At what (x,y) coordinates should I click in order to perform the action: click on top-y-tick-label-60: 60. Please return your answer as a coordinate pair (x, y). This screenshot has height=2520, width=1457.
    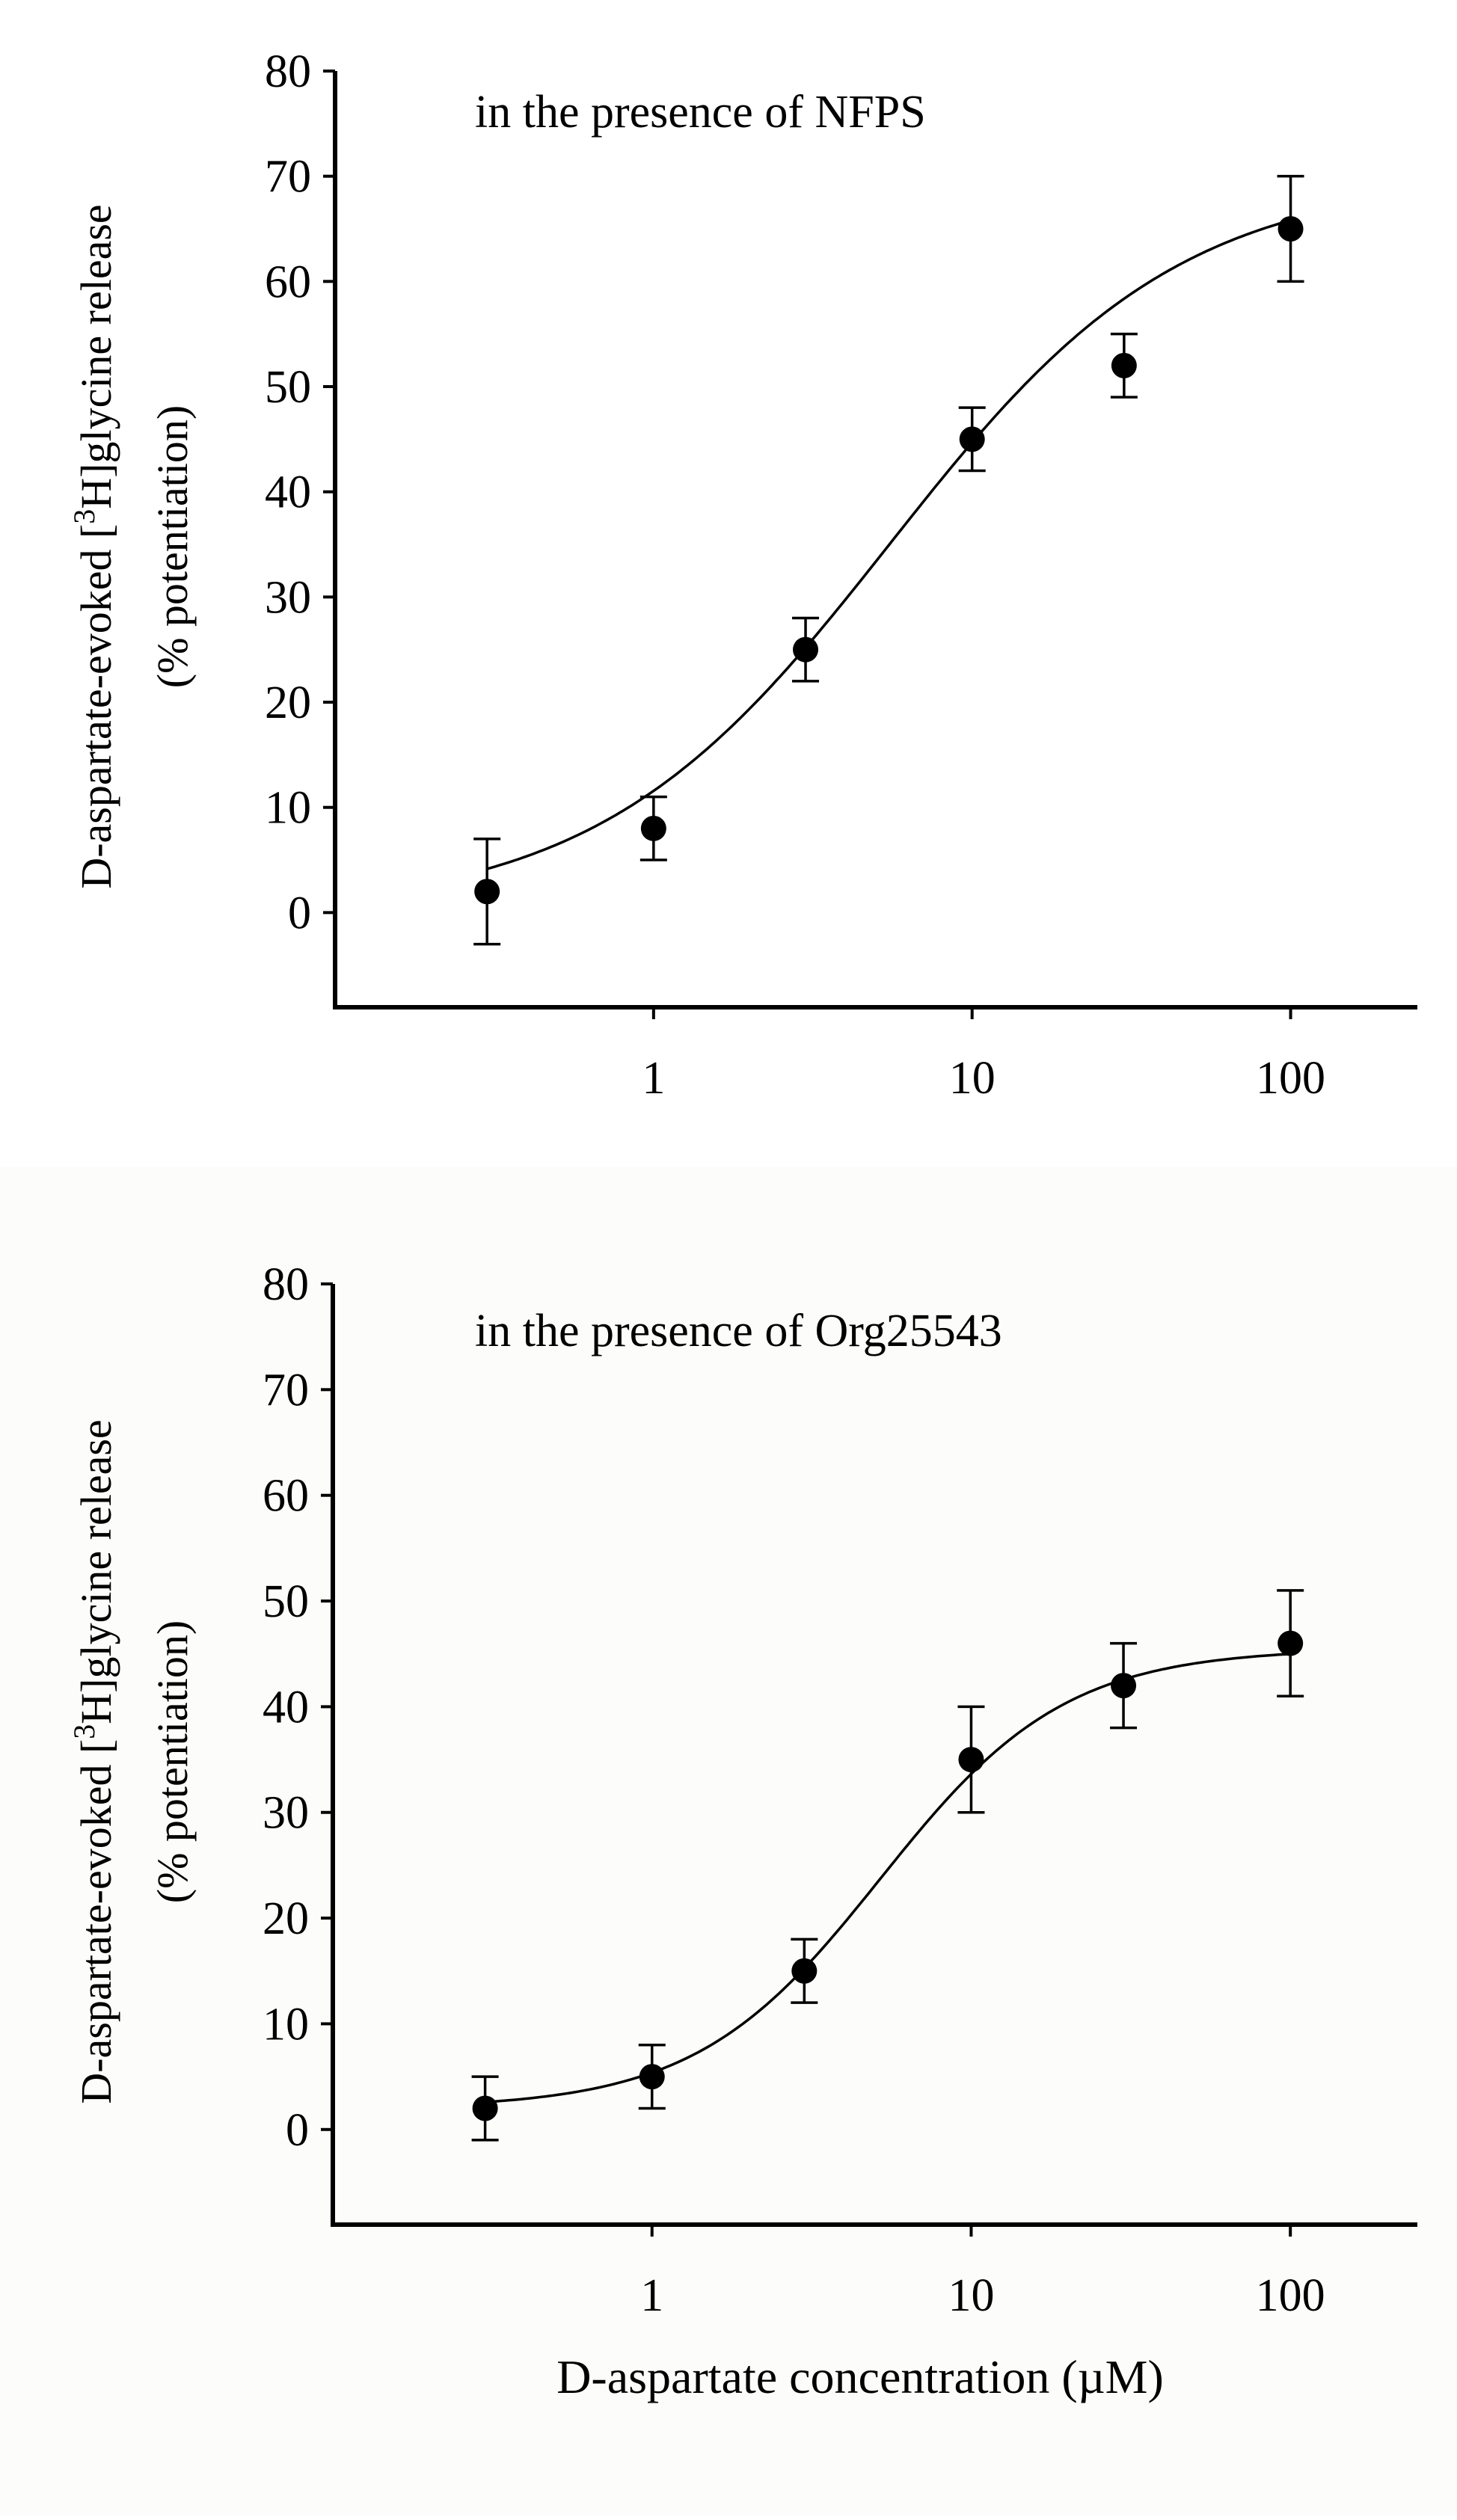
    Looking at the image, I should click on (288, 281).